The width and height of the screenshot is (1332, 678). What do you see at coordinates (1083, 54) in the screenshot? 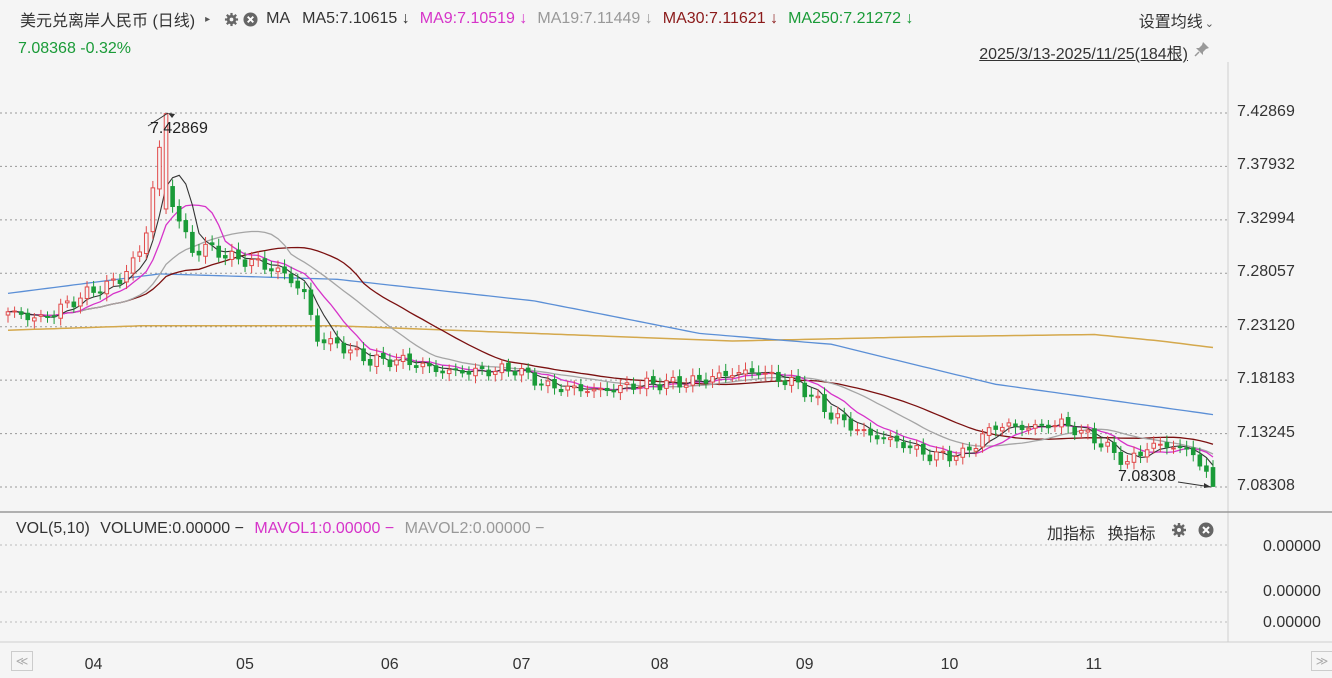
I see `date-range-link: 2025/3/13-2025/11/25(184根)` at bounding box center [1083, 54].